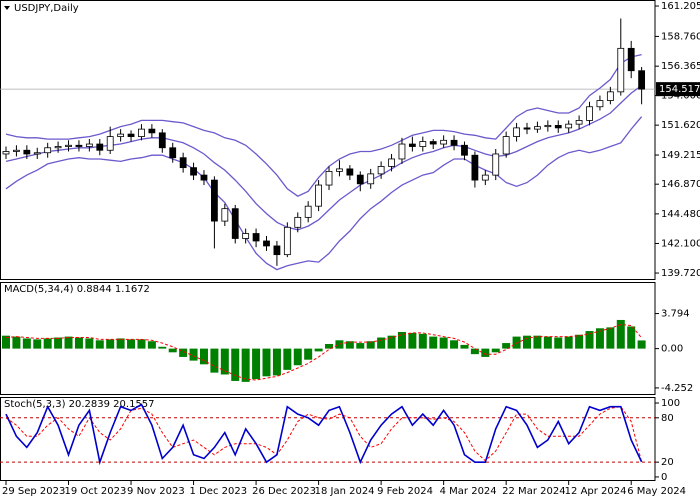 This screenshot has height=500, width=700. What do you see at coordinates (219, 491) in the screenshot?
I see `x-tick-label: 1 Dec 2023` at bounding box center [219, 491].